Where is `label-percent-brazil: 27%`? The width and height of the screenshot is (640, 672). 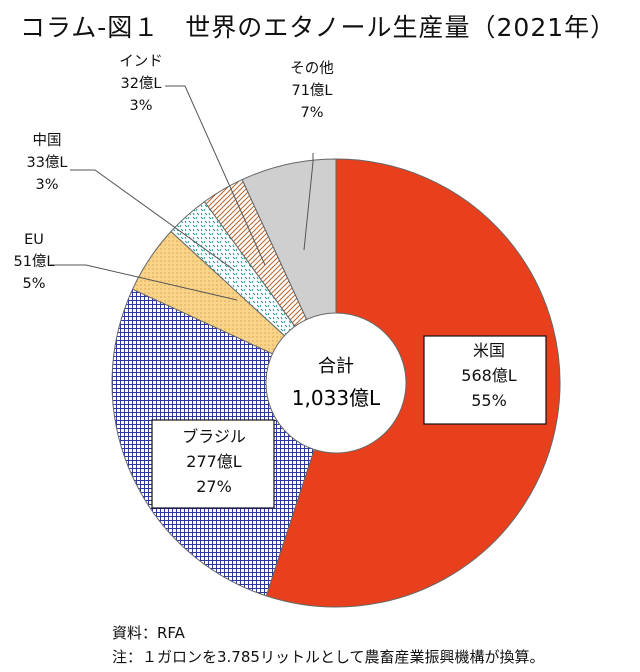 label-percent-brazil: 27% is located at coordinates (214, 486).